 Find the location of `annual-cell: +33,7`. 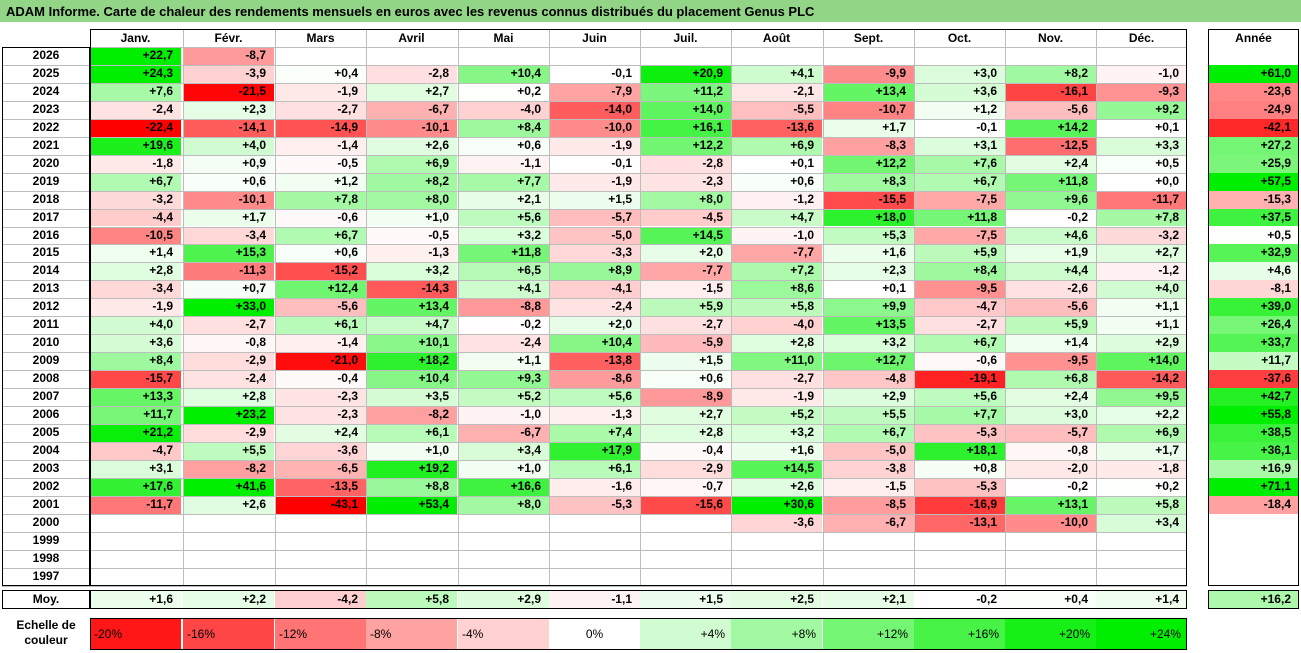

annual-cell: +33,7 is located at coordinates (1253, 343).